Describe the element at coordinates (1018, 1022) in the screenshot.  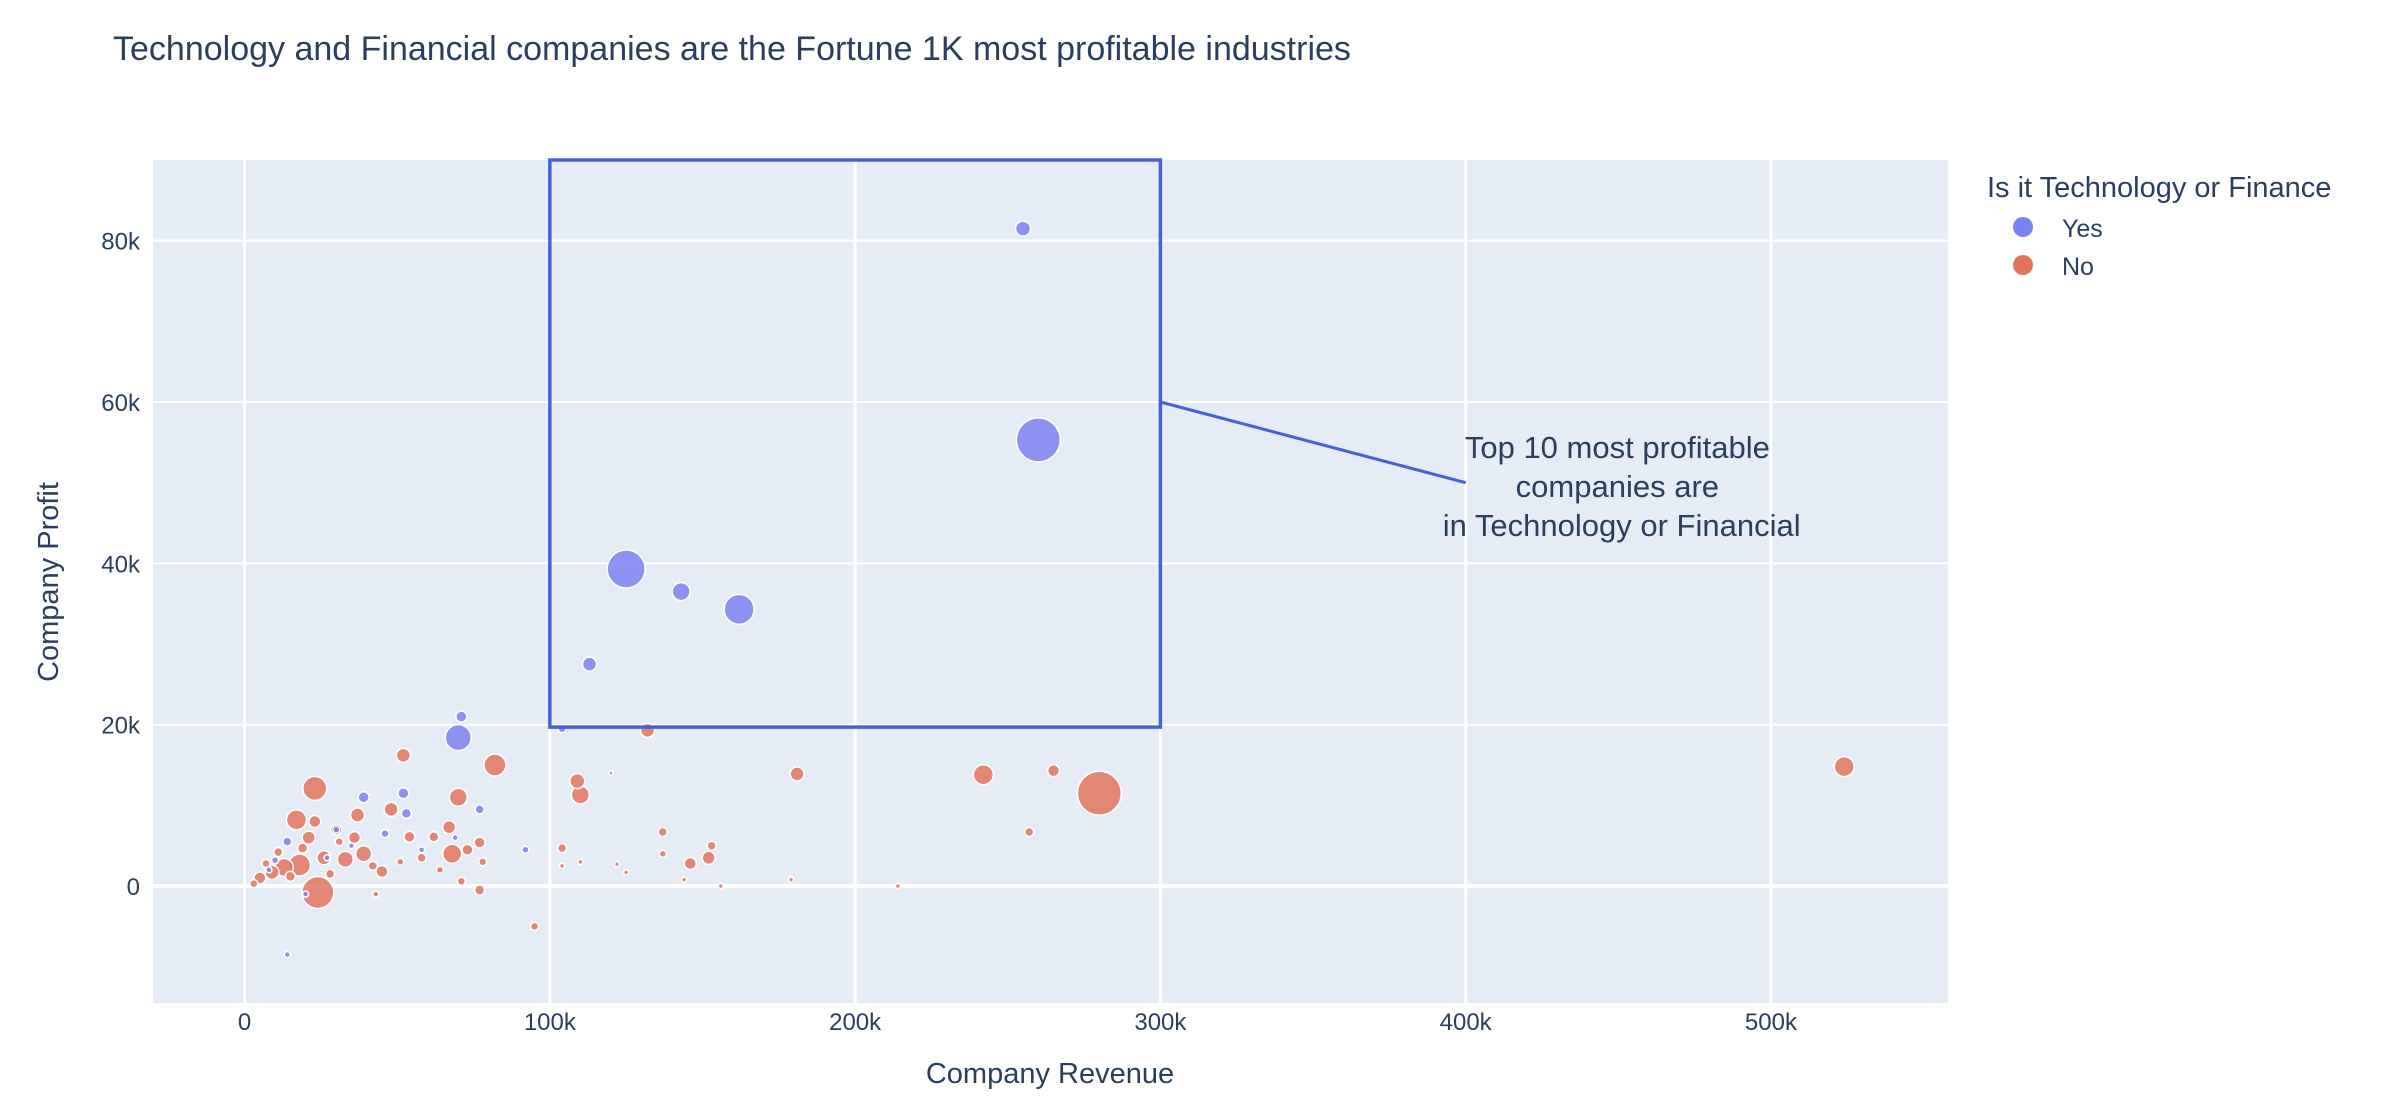
I see `x-axis-tick-labels: 0 100k 200k 300k 400k 500k` at that location.